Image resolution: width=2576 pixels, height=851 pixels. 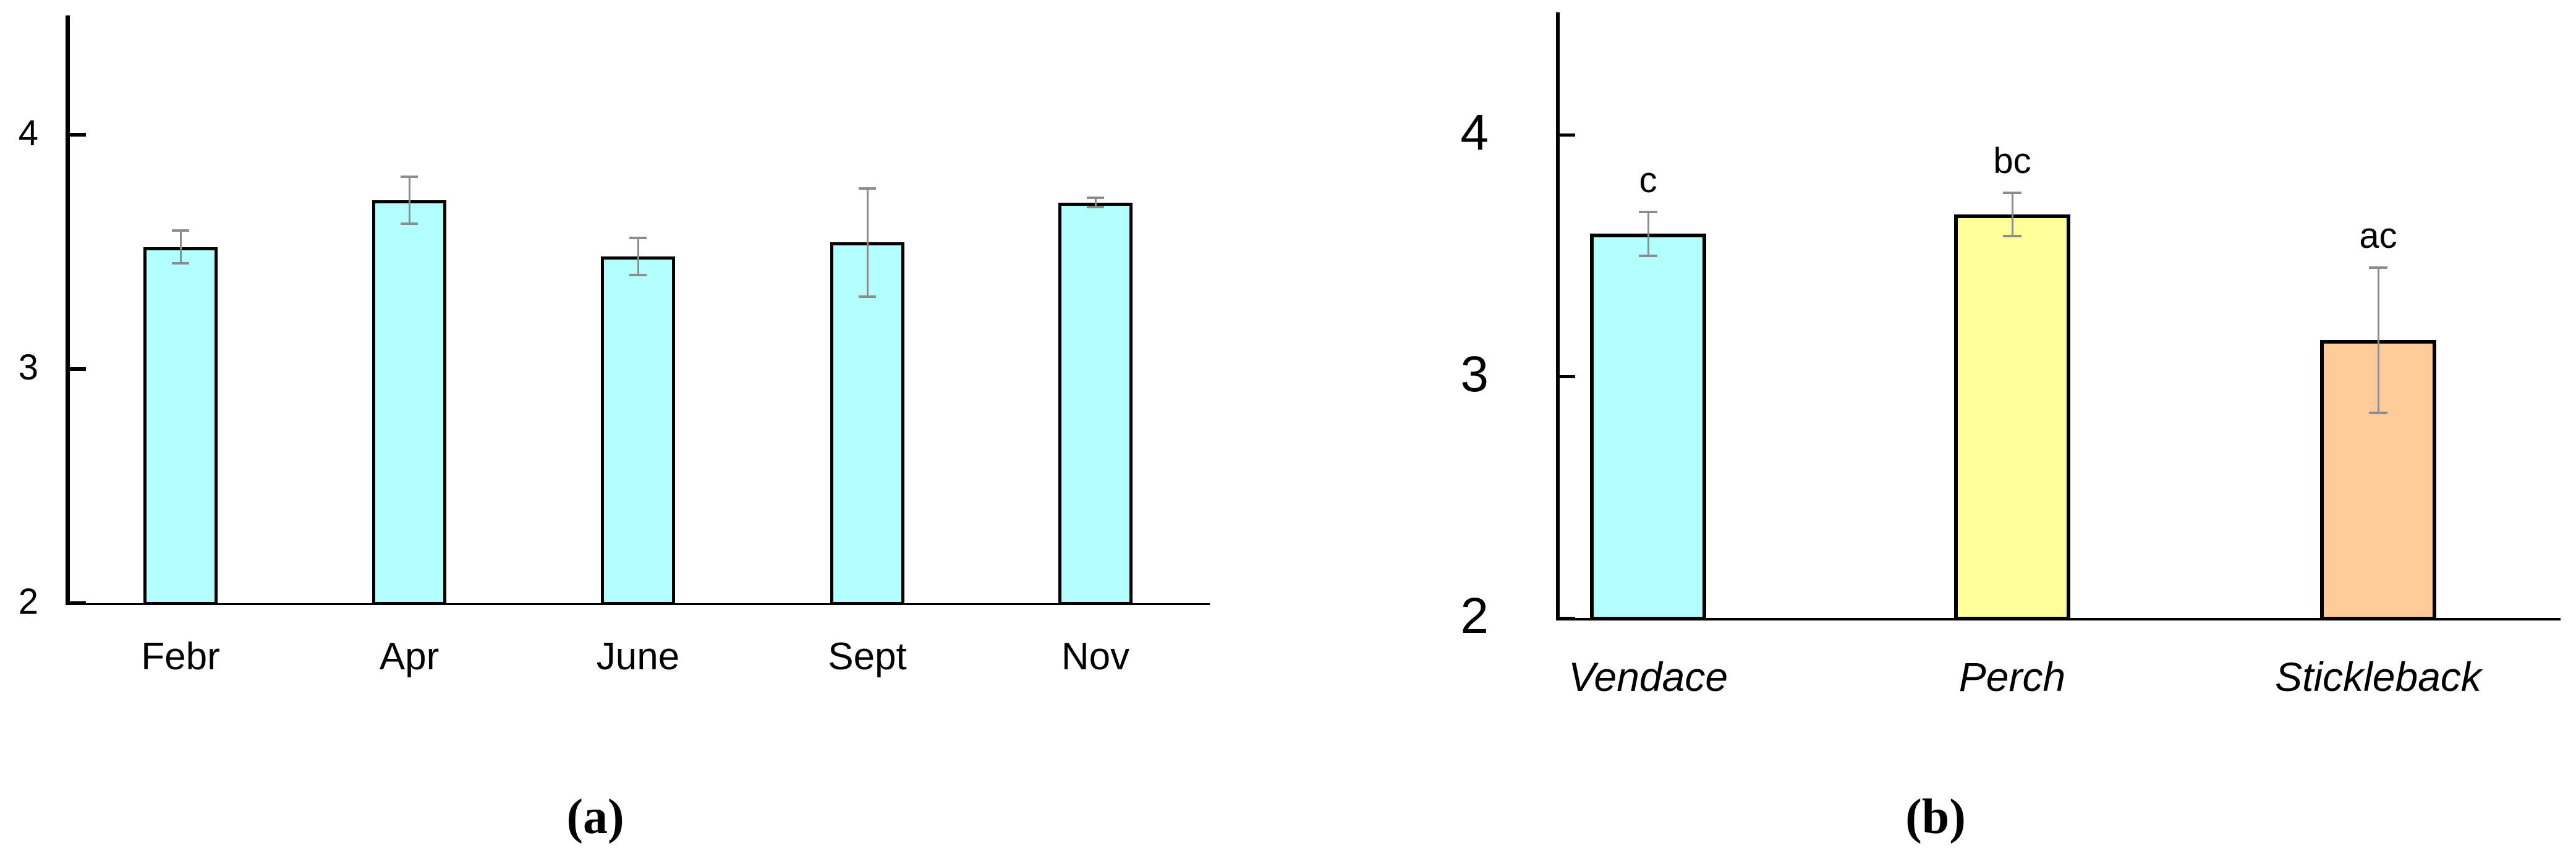 I want to click on error-cap-bottom-perch, so click(x=2012, y=236).